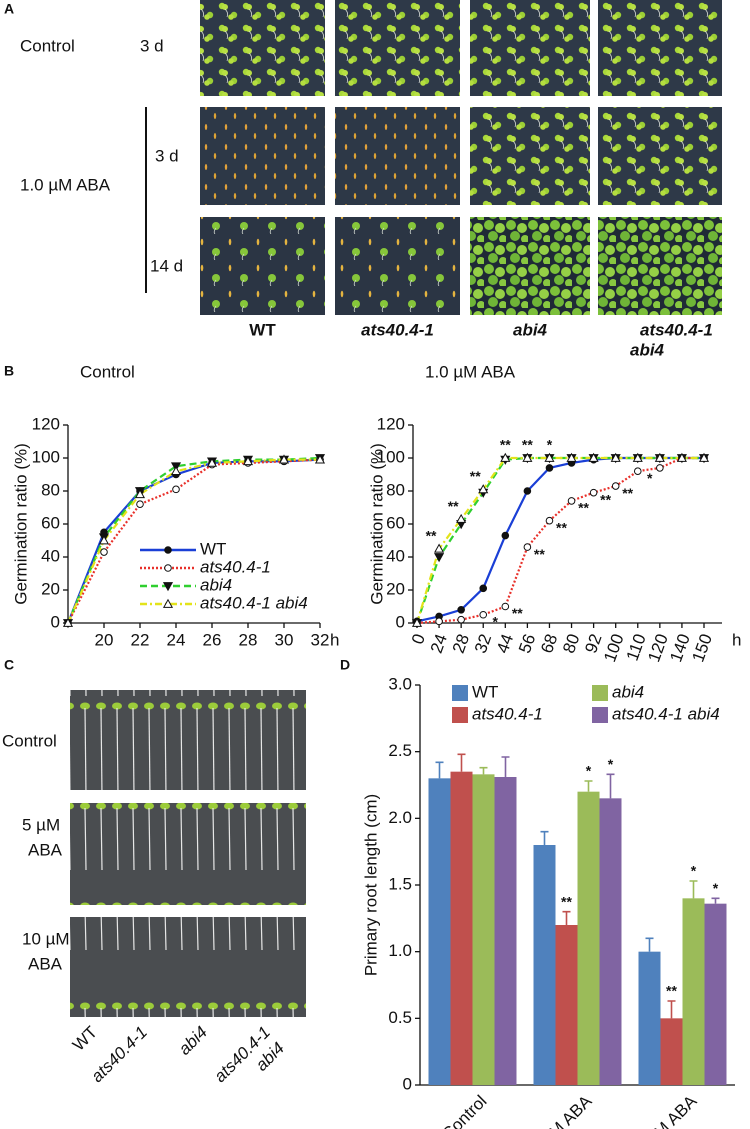  I want to click on time-label: 3 d, so click(152, 45).